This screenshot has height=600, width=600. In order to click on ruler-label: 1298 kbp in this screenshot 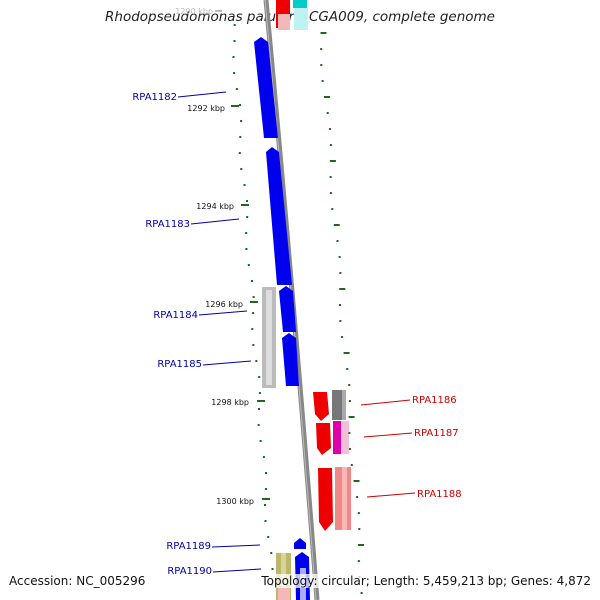, I will do `click(230, 402)`.